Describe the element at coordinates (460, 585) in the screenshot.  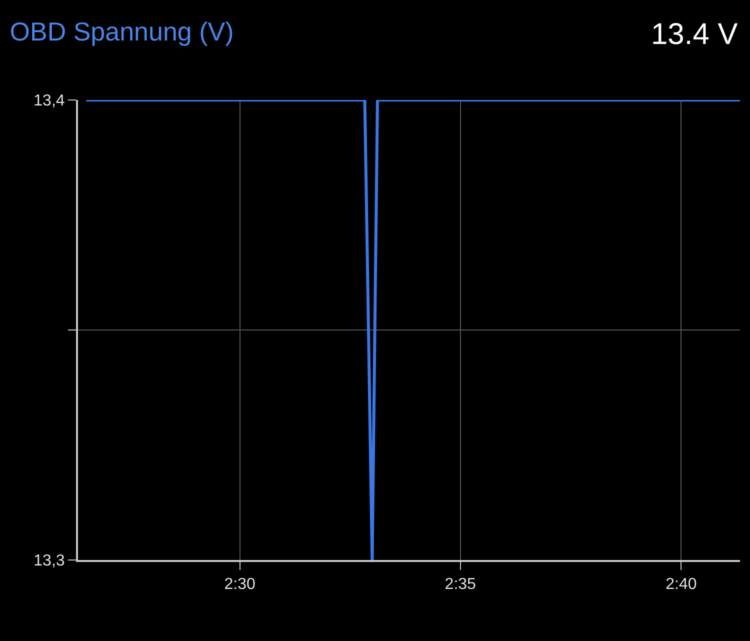
I see `x-tick-label: 2:35` at that location.